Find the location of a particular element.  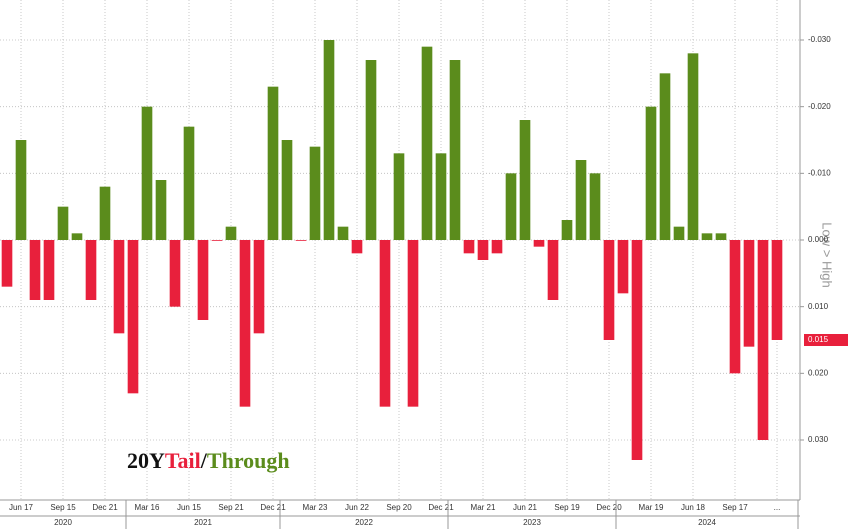

y-tick-label: -0.010 is located at coordinates (819, 172).